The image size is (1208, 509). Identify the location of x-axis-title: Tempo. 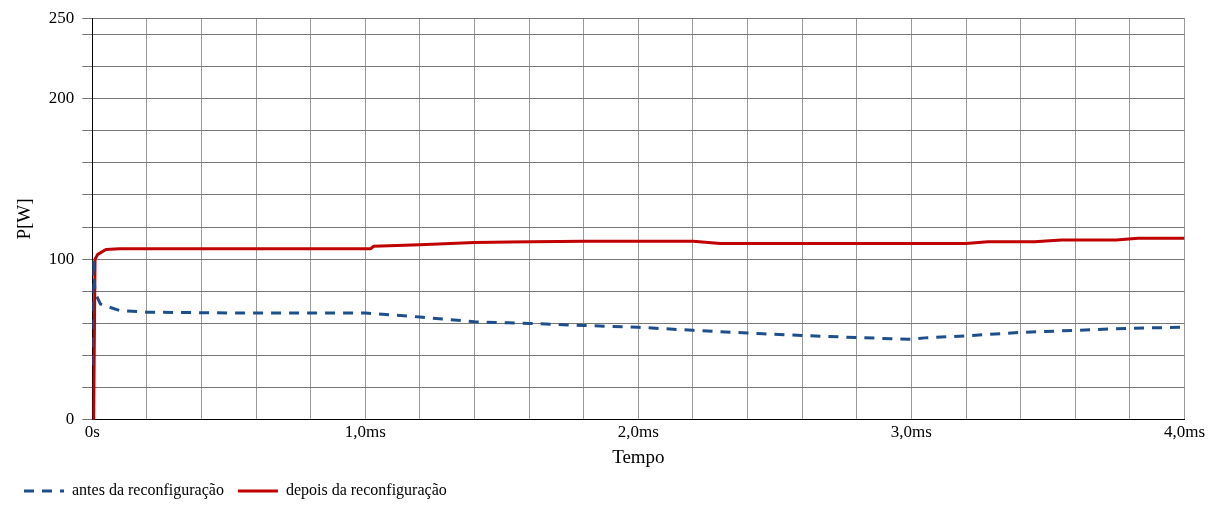
(638, 456).